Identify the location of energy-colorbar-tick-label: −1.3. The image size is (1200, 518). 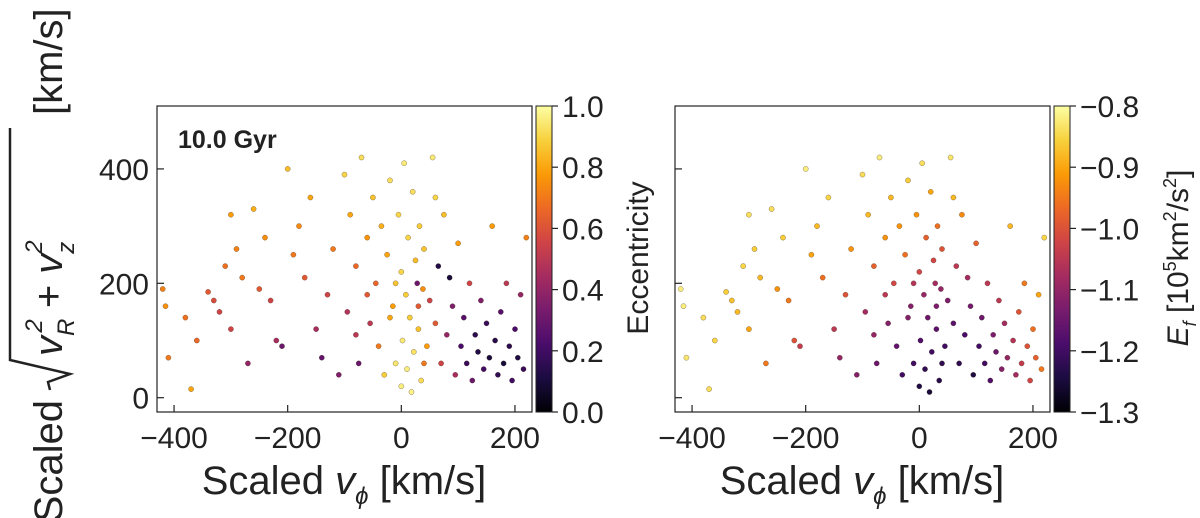
(1109, 413).